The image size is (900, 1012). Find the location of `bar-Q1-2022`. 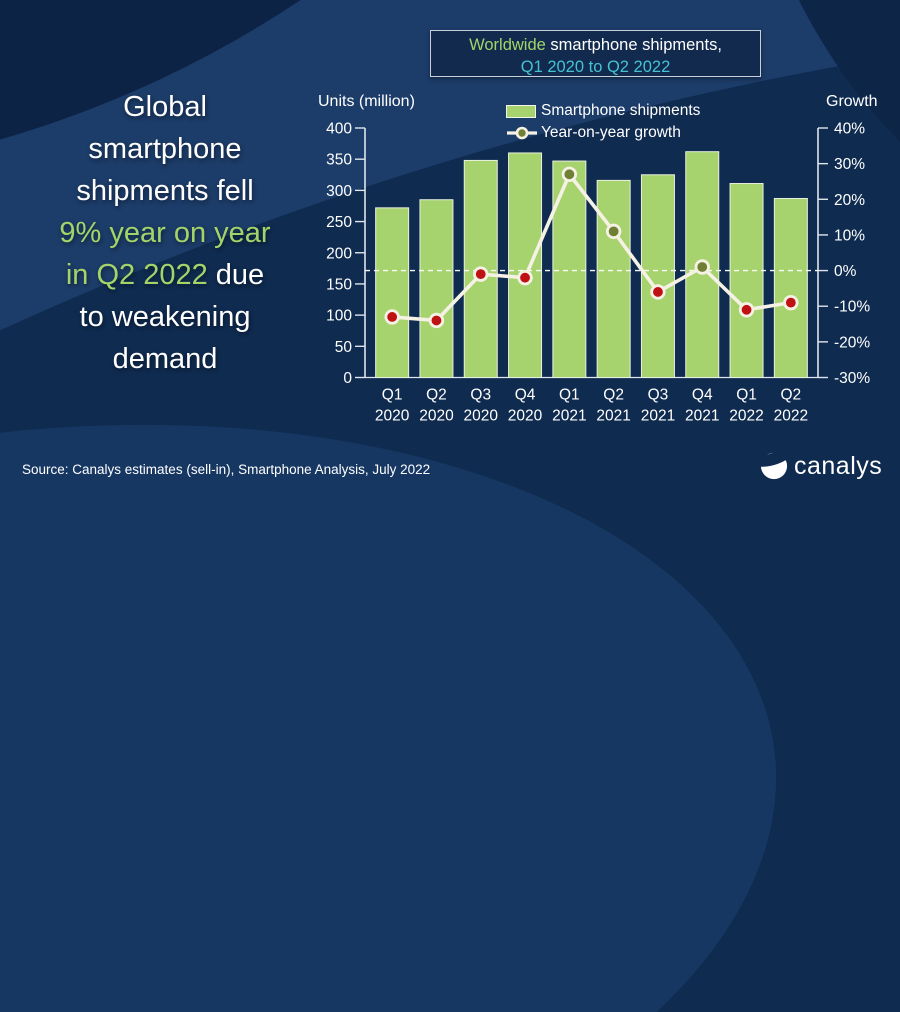

bar-Q1-2022 is located at coordinates (746, 280).